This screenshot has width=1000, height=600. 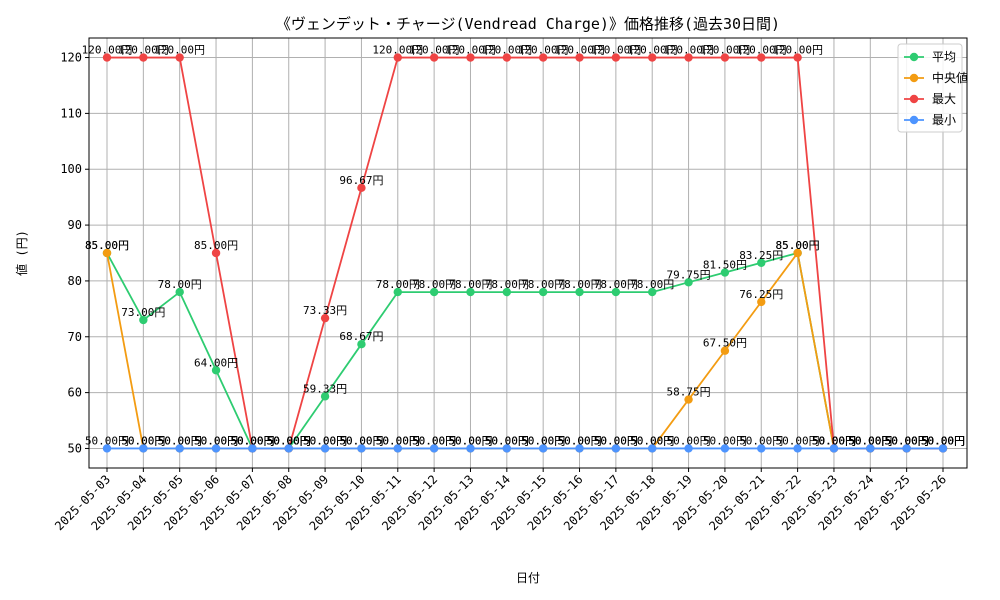 What do you see at coordinates (944, 120) in the screenshot?
I see `legend-label: 最小` at bounding box center [944, 120].